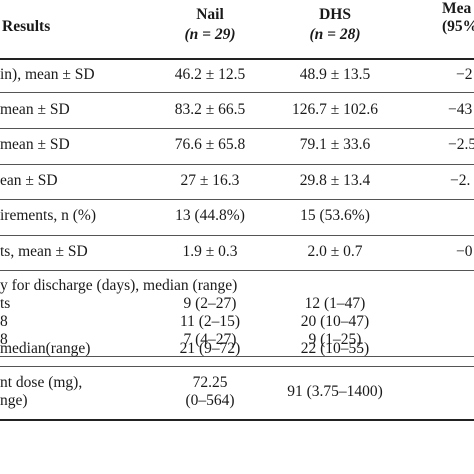  I want to click on row-mean-value: −2.5, so click(461, 144).